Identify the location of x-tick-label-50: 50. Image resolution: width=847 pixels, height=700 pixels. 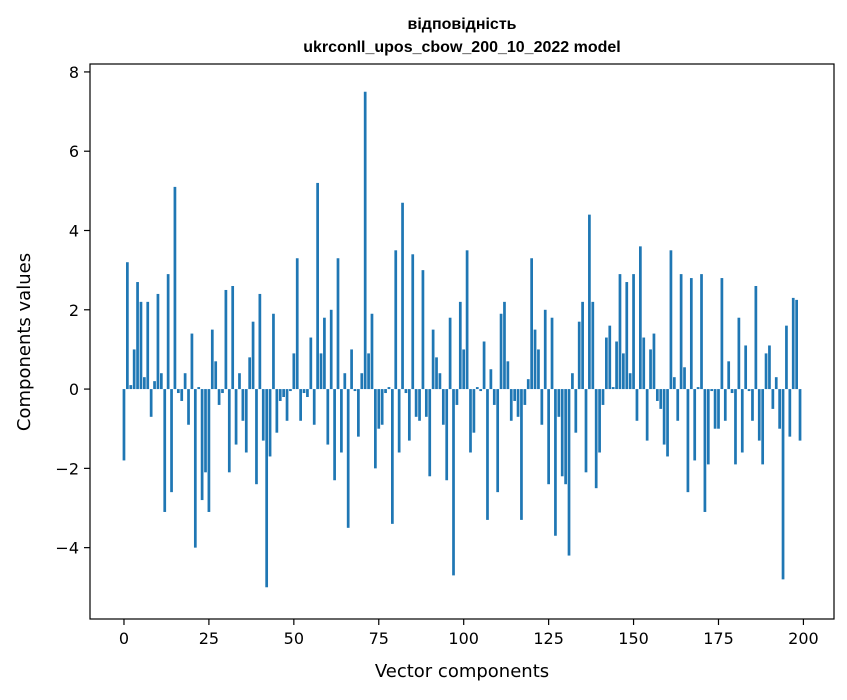
(294, 638).